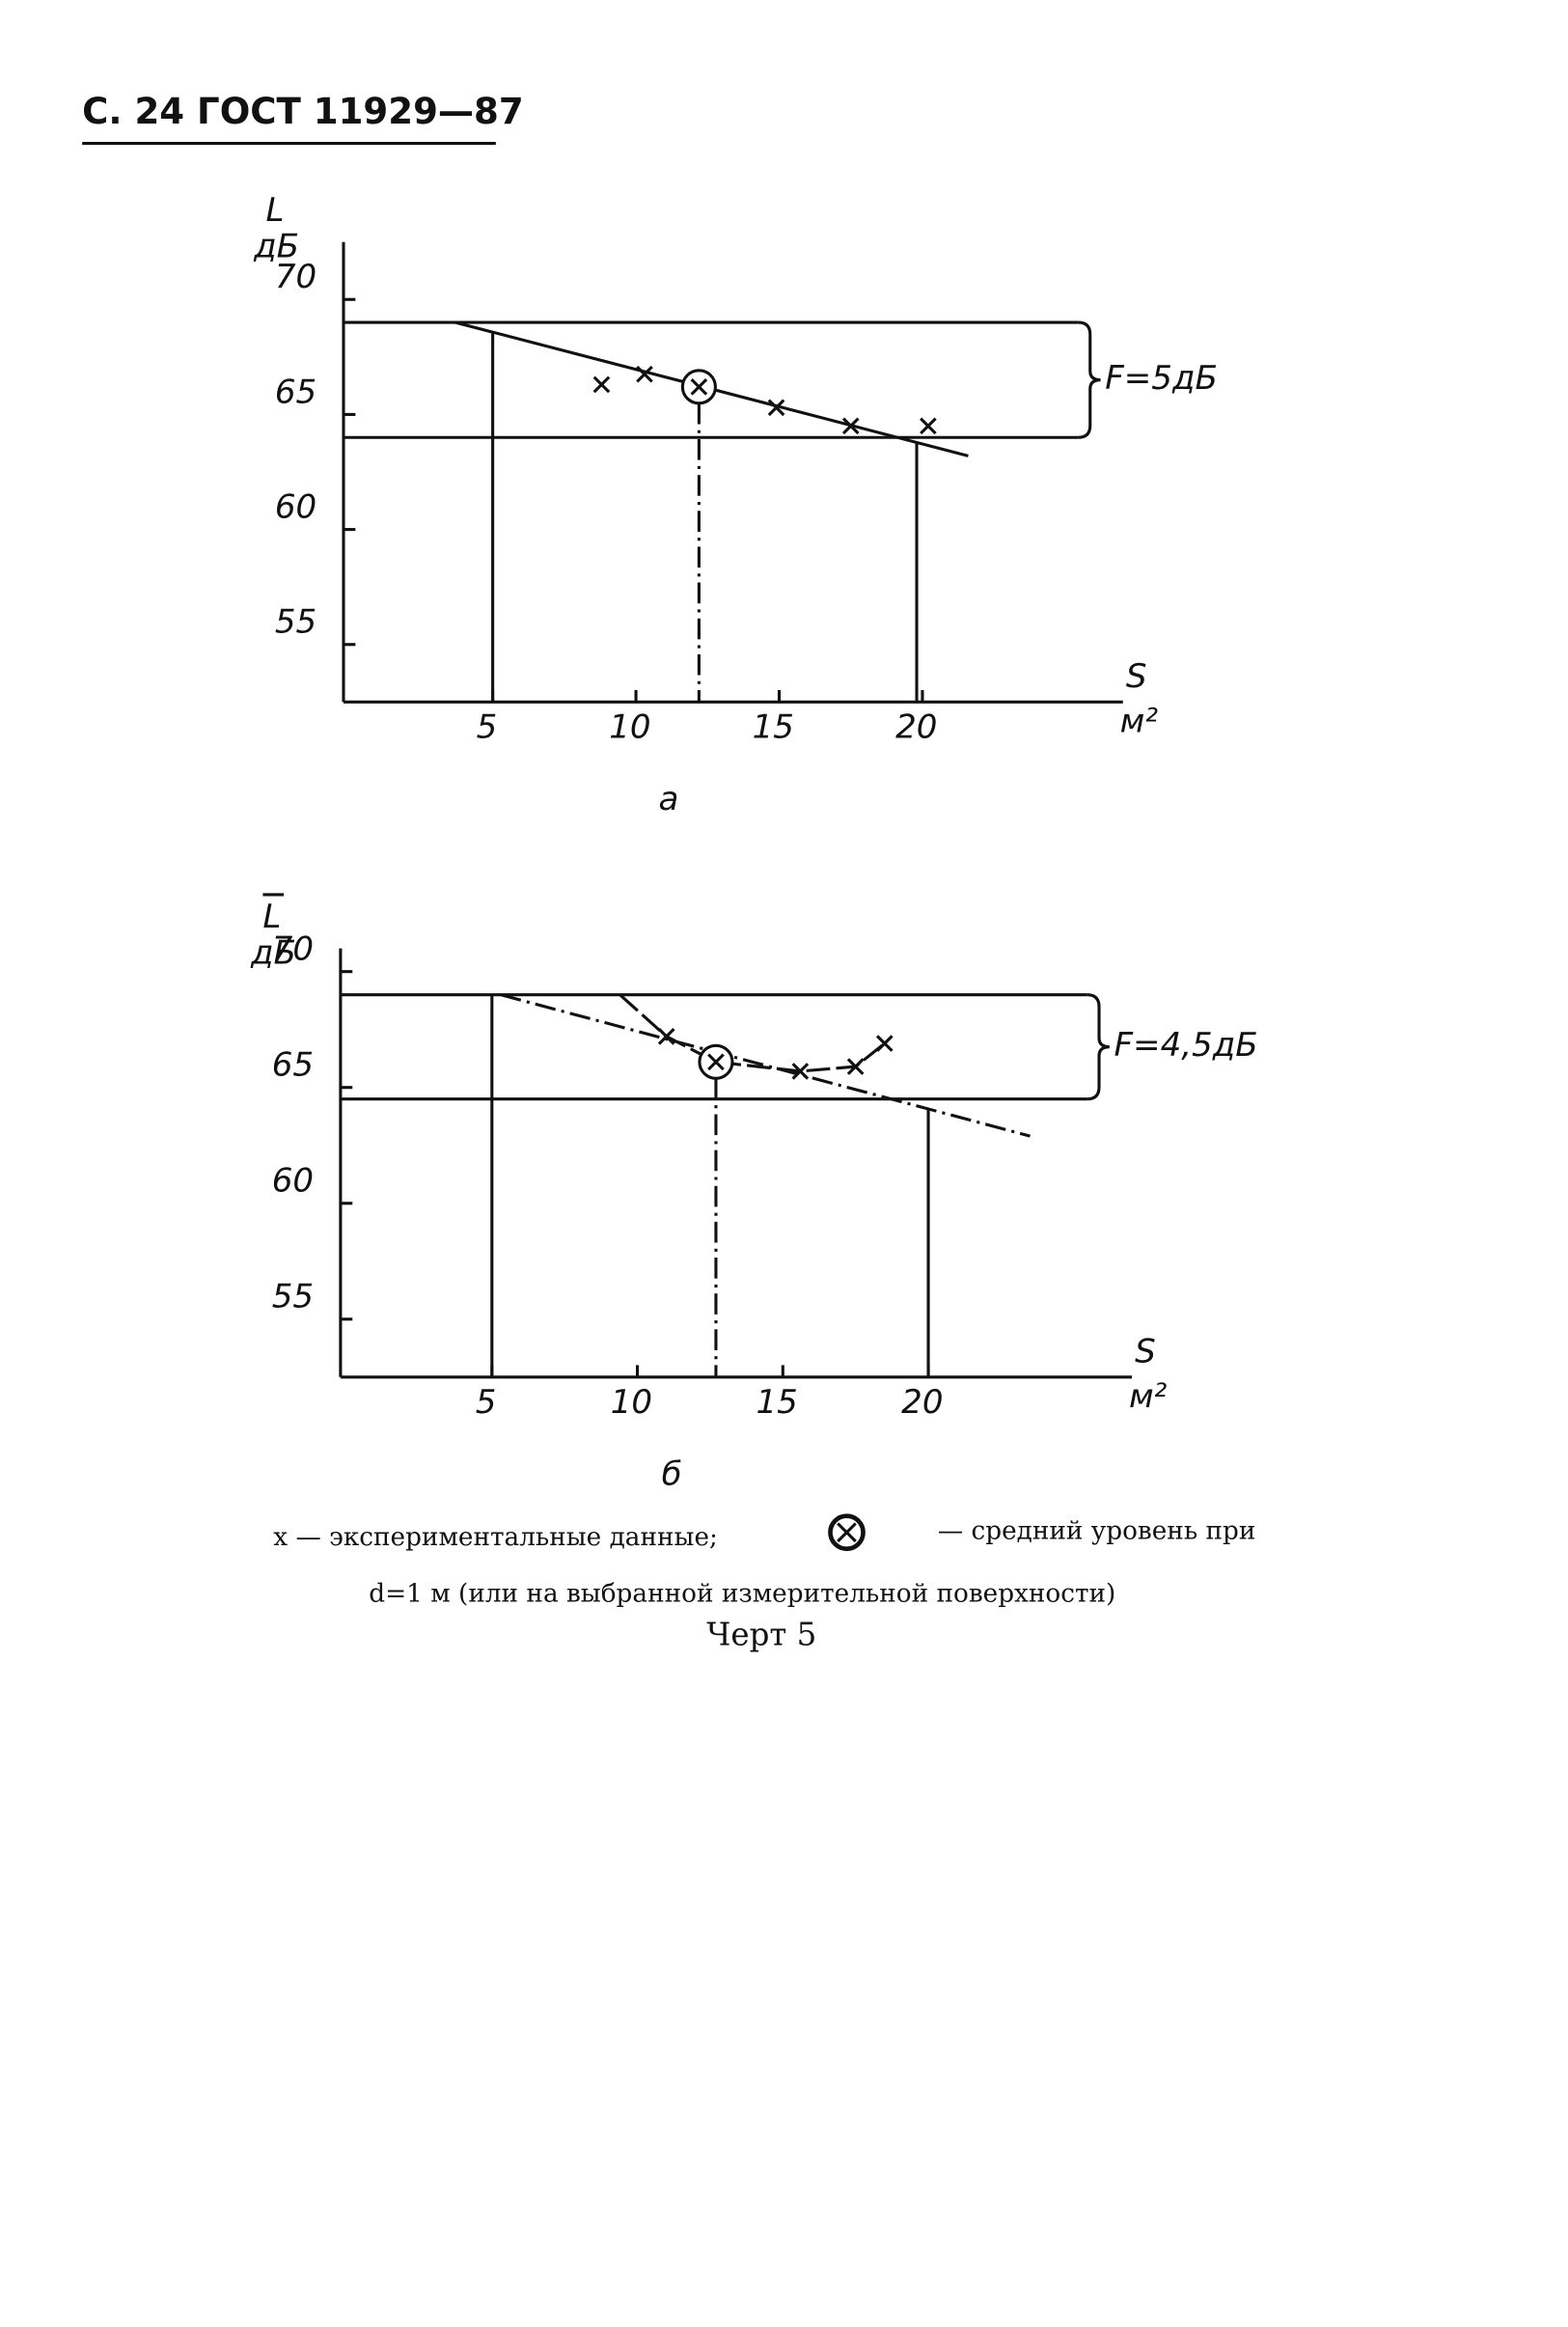 The height and width of the screenshot is (2327, 1568). I want to click on legend-cross: x — экспериментальные данные;, so click(495, 1537).